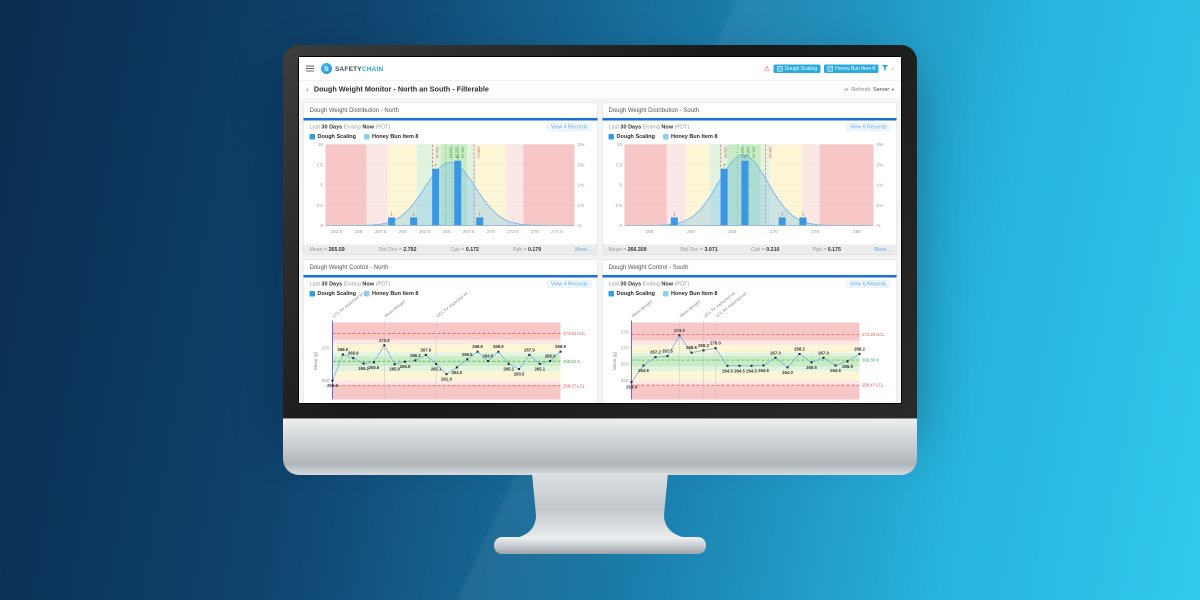 Image resolution: width=1200 pixels, height=600 pixels. Describe the element at coordinates (600, 446) in the screenshot. I see `monitor-chin` at that location.